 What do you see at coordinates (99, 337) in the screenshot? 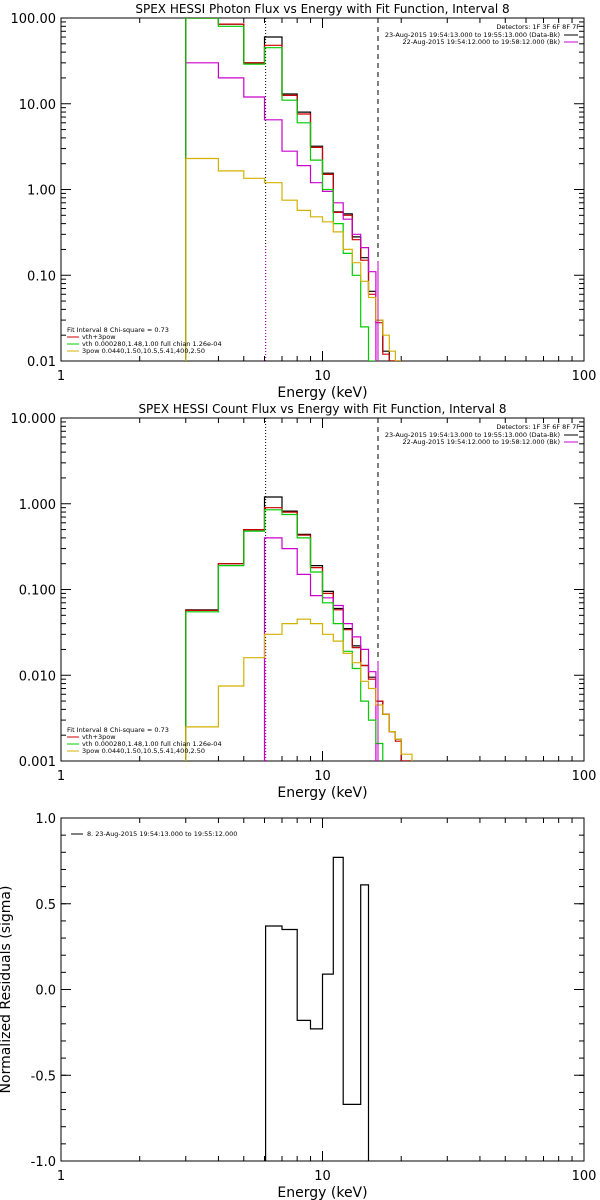
I see `panel1-legend-label: vth+3pow` at bounding box center [99, 337].